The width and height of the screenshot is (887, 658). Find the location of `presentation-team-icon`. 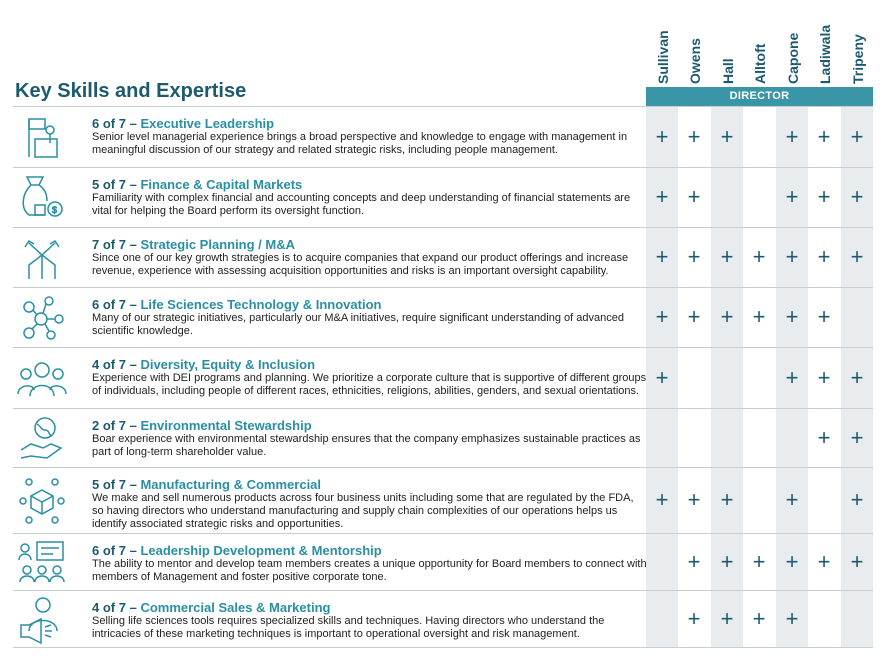

presentation-team-icon is located at coordinates (42, 563).